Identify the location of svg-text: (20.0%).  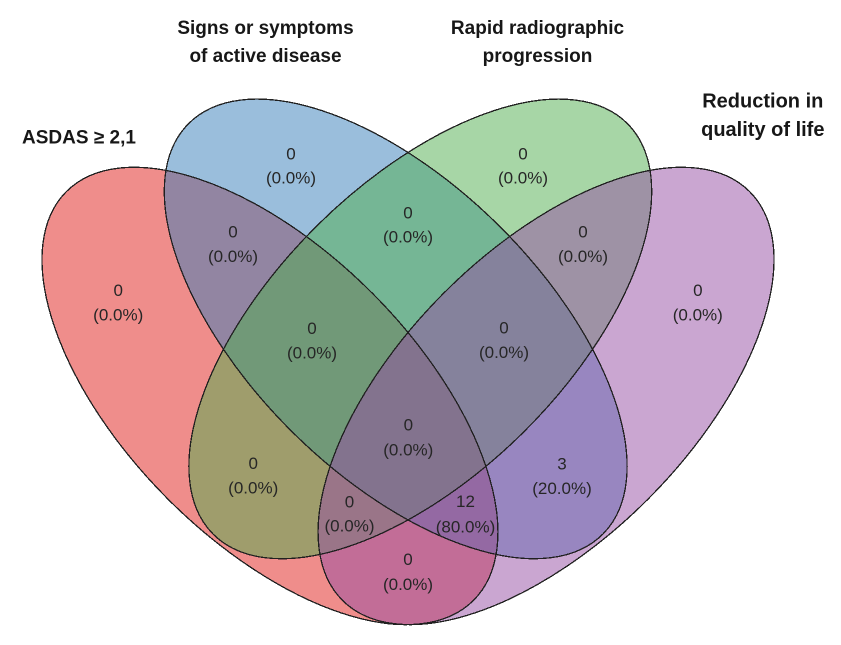
(562, 488).